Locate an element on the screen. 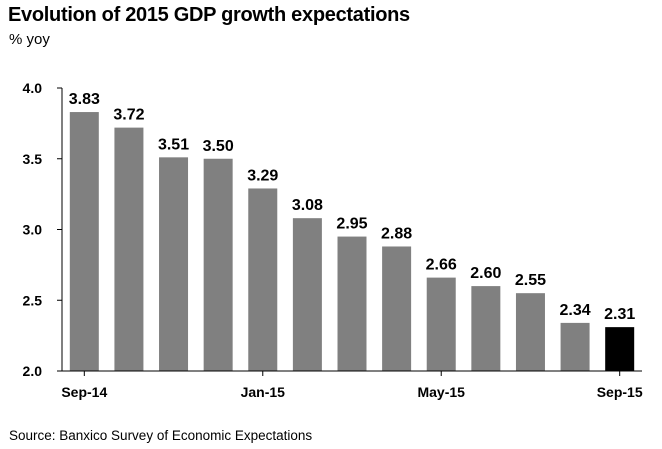  data-label: 2.88 is located at coordinates (396, 233).